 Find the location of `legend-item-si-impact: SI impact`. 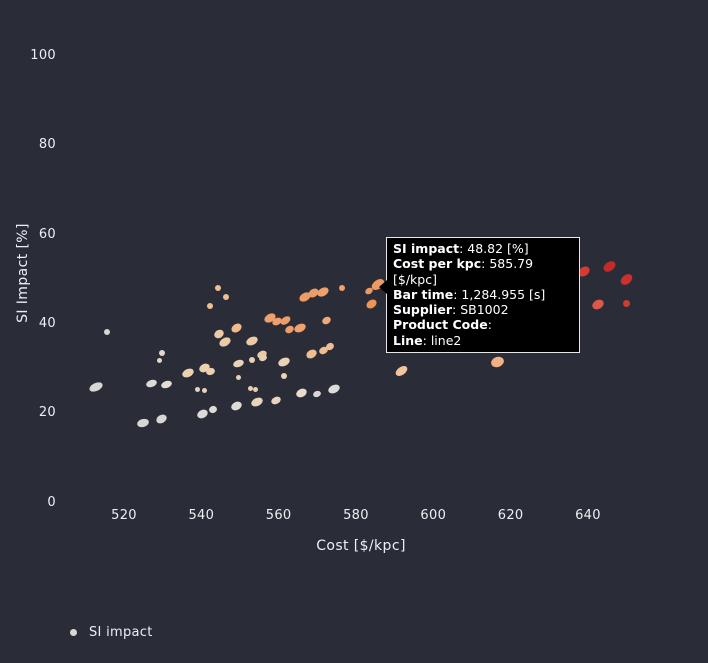

legend-item-si-impact: SI impact is located at coordinates (111, 632).